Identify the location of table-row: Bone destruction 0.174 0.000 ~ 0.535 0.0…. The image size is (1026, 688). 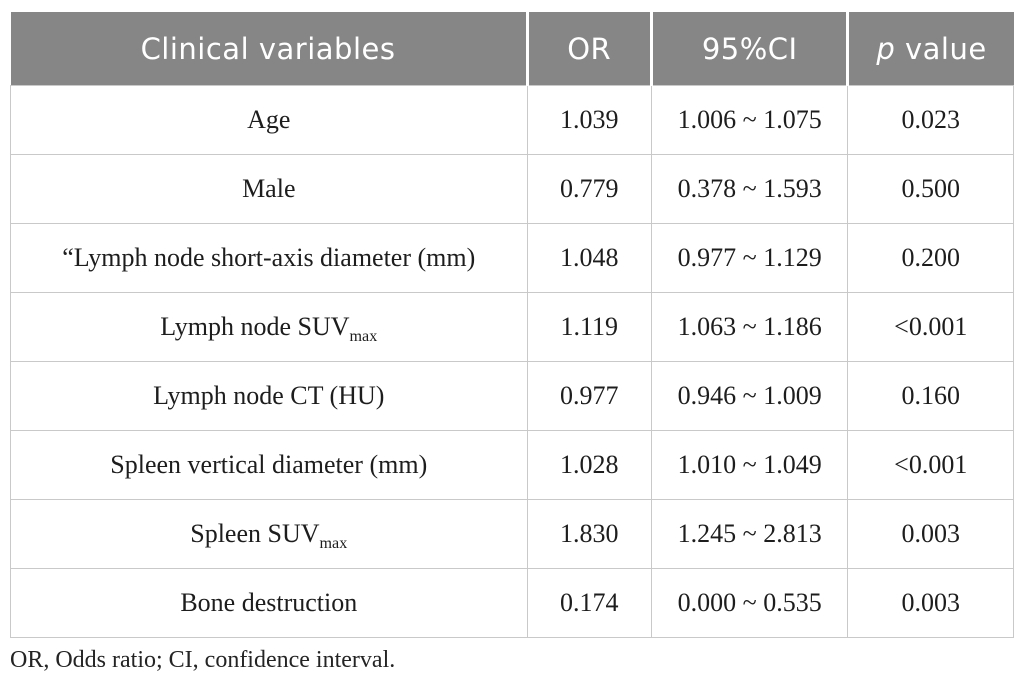
(512, 603).